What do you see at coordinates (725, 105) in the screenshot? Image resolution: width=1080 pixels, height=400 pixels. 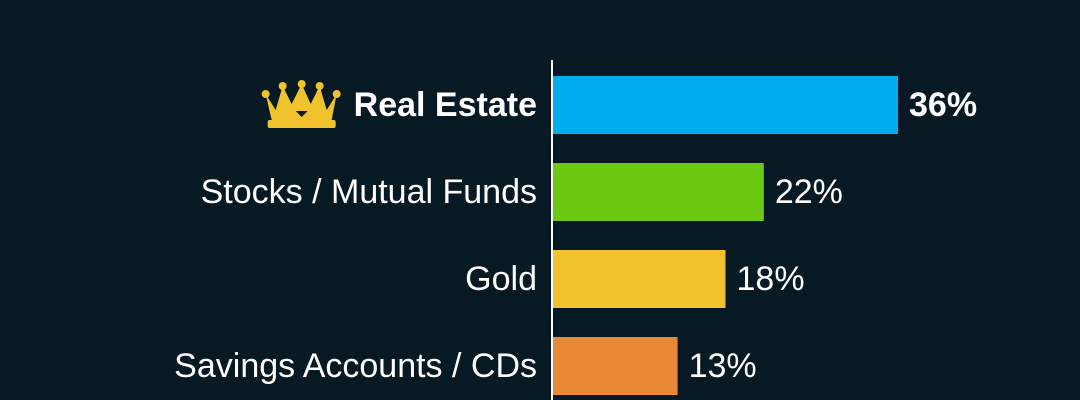 I see `bar-real-estate` at bounding box center [725, 105].